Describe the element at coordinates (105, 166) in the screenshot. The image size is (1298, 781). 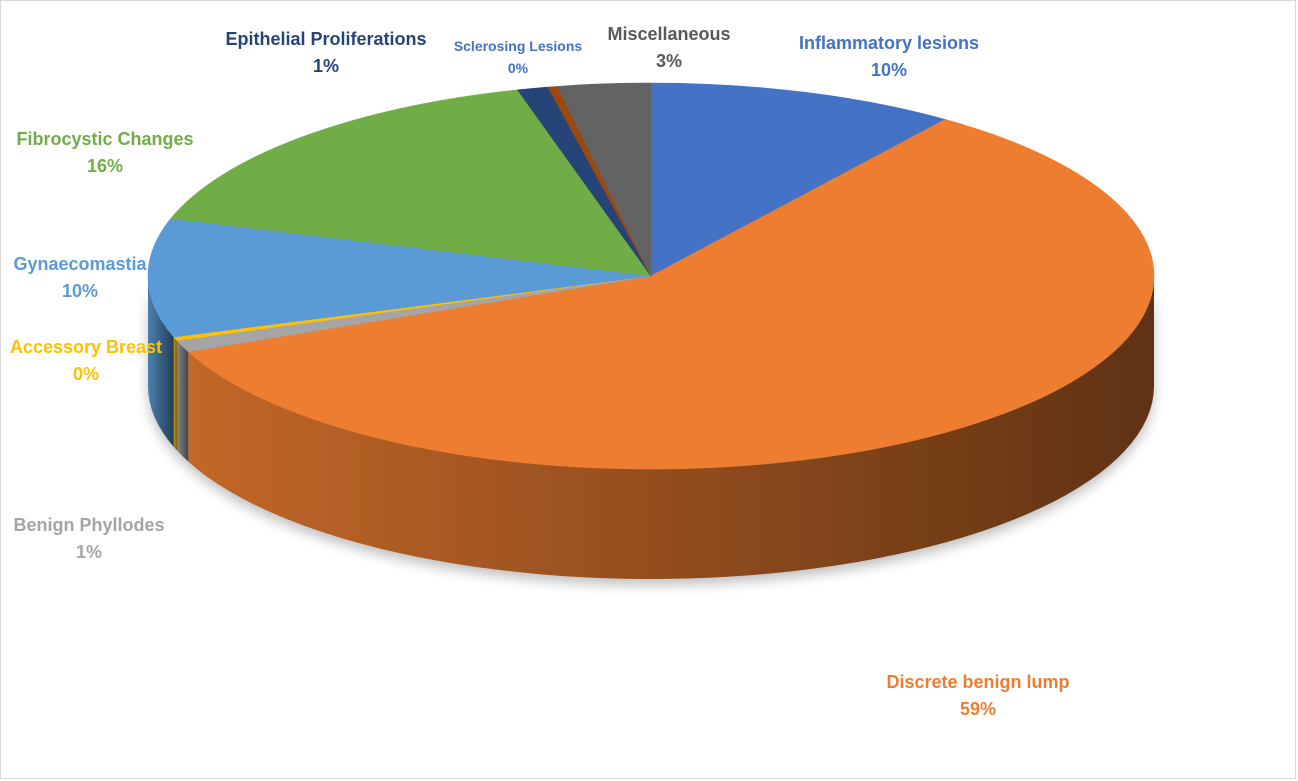
I see `value-fibrocystic-changes: 16%` at that location.